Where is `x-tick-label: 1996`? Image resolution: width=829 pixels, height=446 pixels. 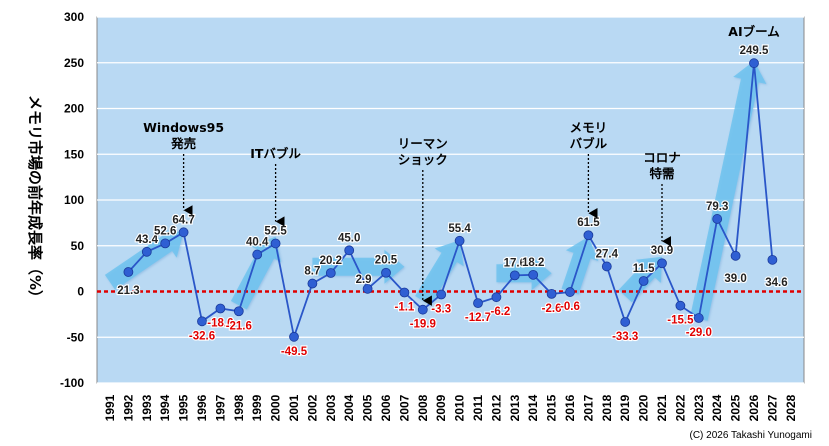 x-tick-label: 1996 is located at coordinates (202, 407).